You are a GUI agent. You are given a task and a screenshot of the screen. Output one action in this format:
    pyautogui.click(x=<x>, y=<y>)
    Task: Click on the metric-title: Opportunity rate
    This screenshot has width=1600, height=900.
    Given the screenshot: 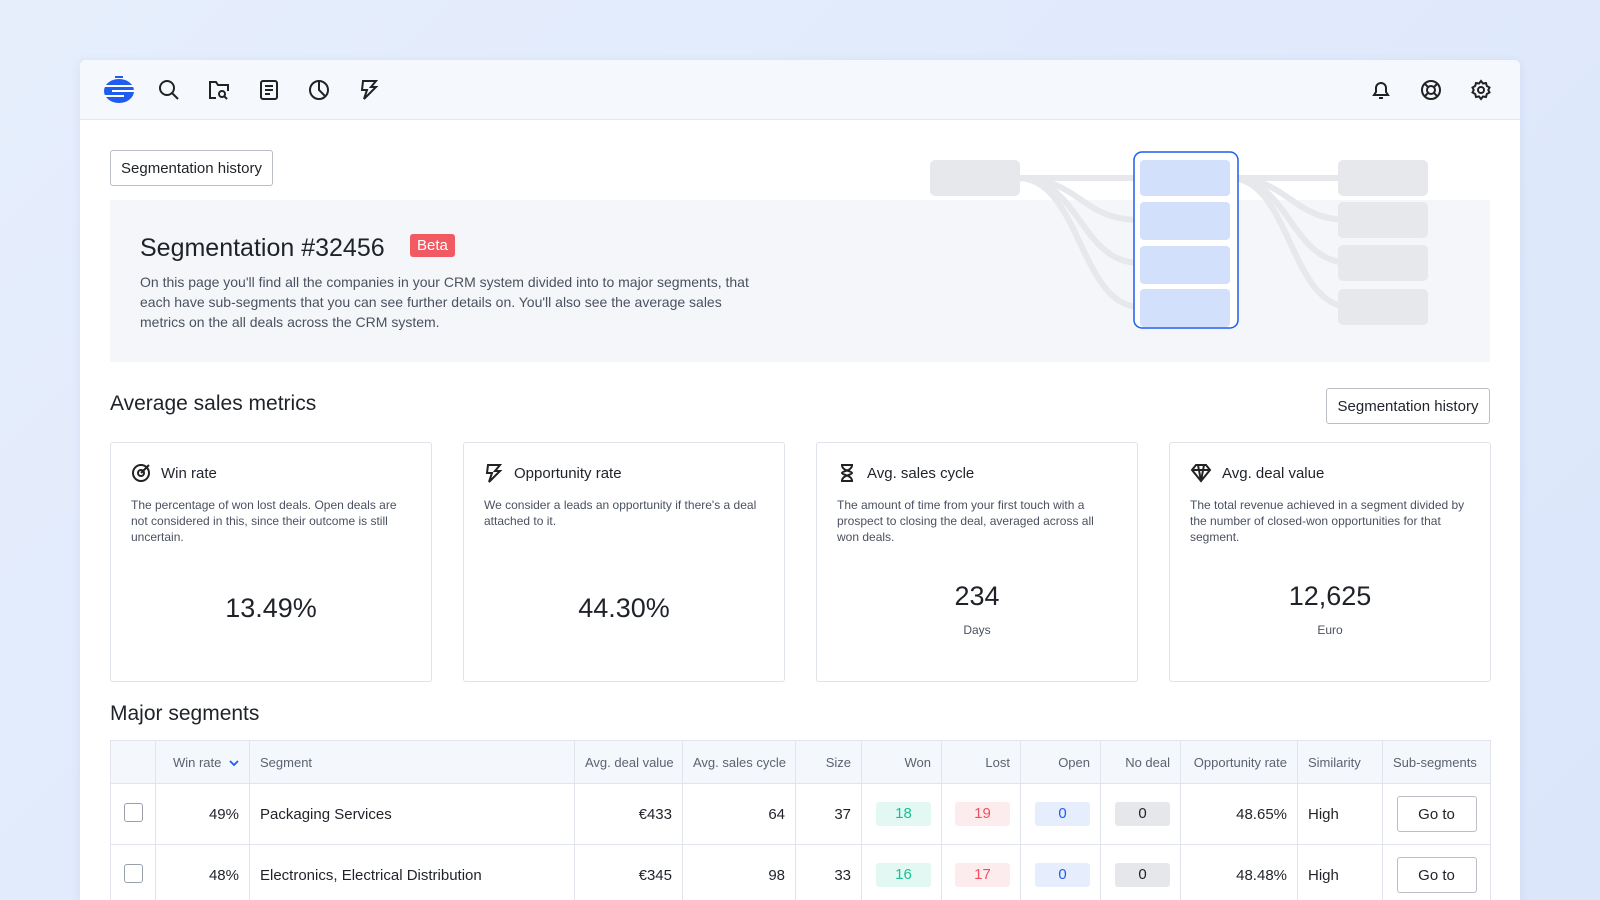 What is the action you would take?
    pyautogui.click(x=568, y=473)
    